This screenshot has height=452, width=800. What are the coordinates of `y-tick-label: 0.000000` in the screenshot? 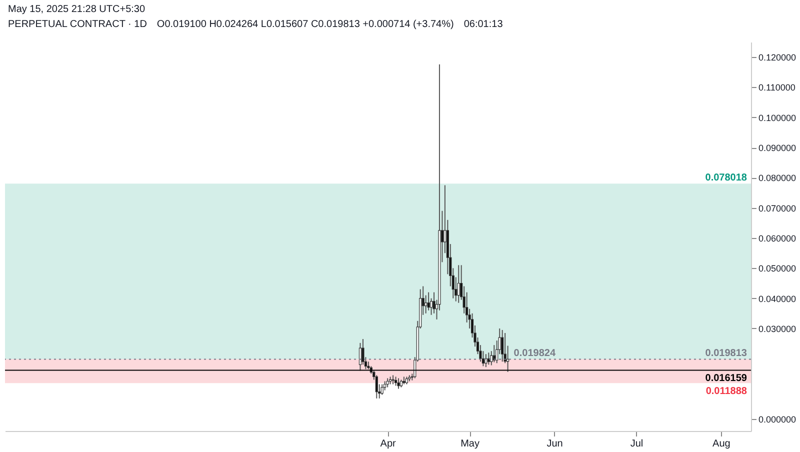 It's located at (777, 419).